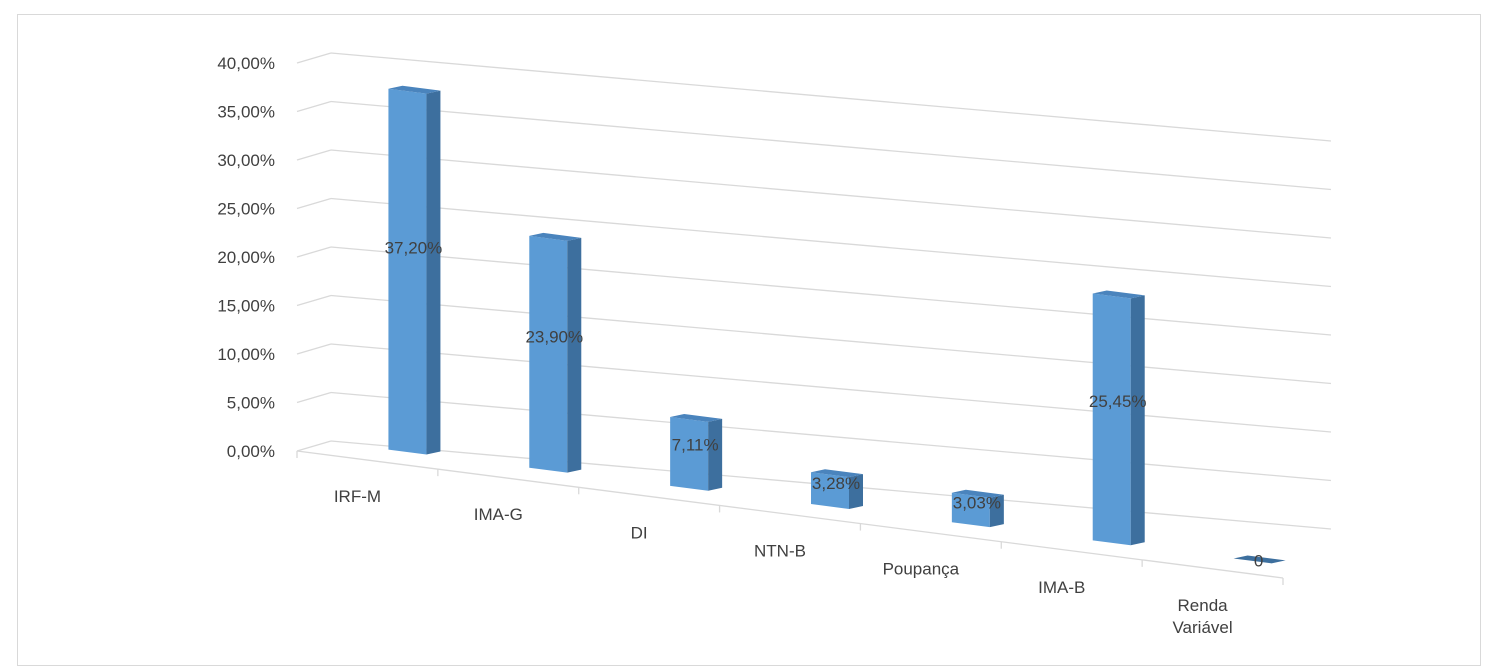 This screenshot has width=1497, height=668. I want to click on x-tick-label-line: NTN-B, so click(780, 551).